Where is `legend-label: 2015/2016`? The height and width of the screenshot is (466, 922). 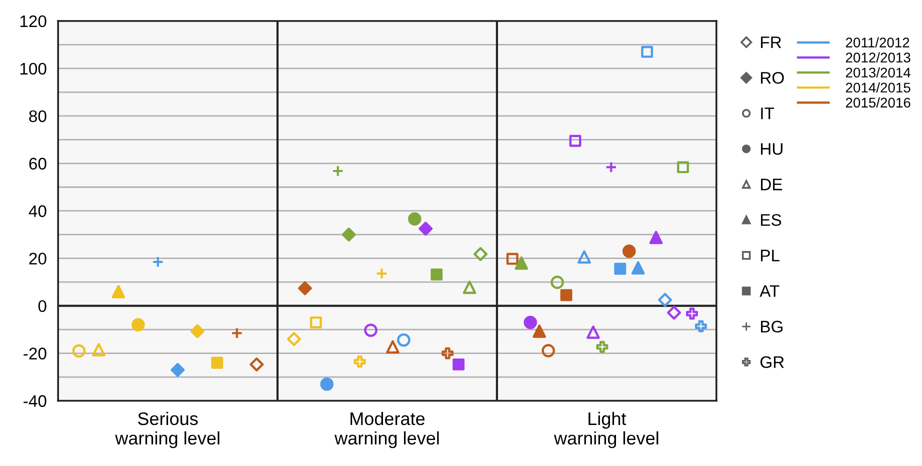
legend-label: 2015/2016 is located at coordinates (878, 102).